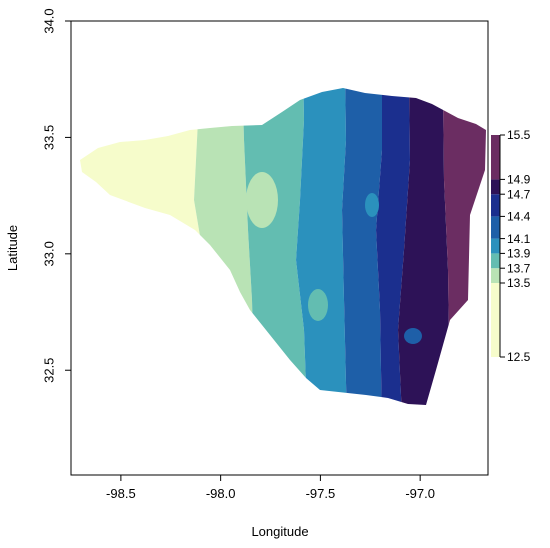  What do you see at coordinates (519, 217) in the screenshot?
I see `legend-tick-label: 14.4` at bounding box center [519, 217].